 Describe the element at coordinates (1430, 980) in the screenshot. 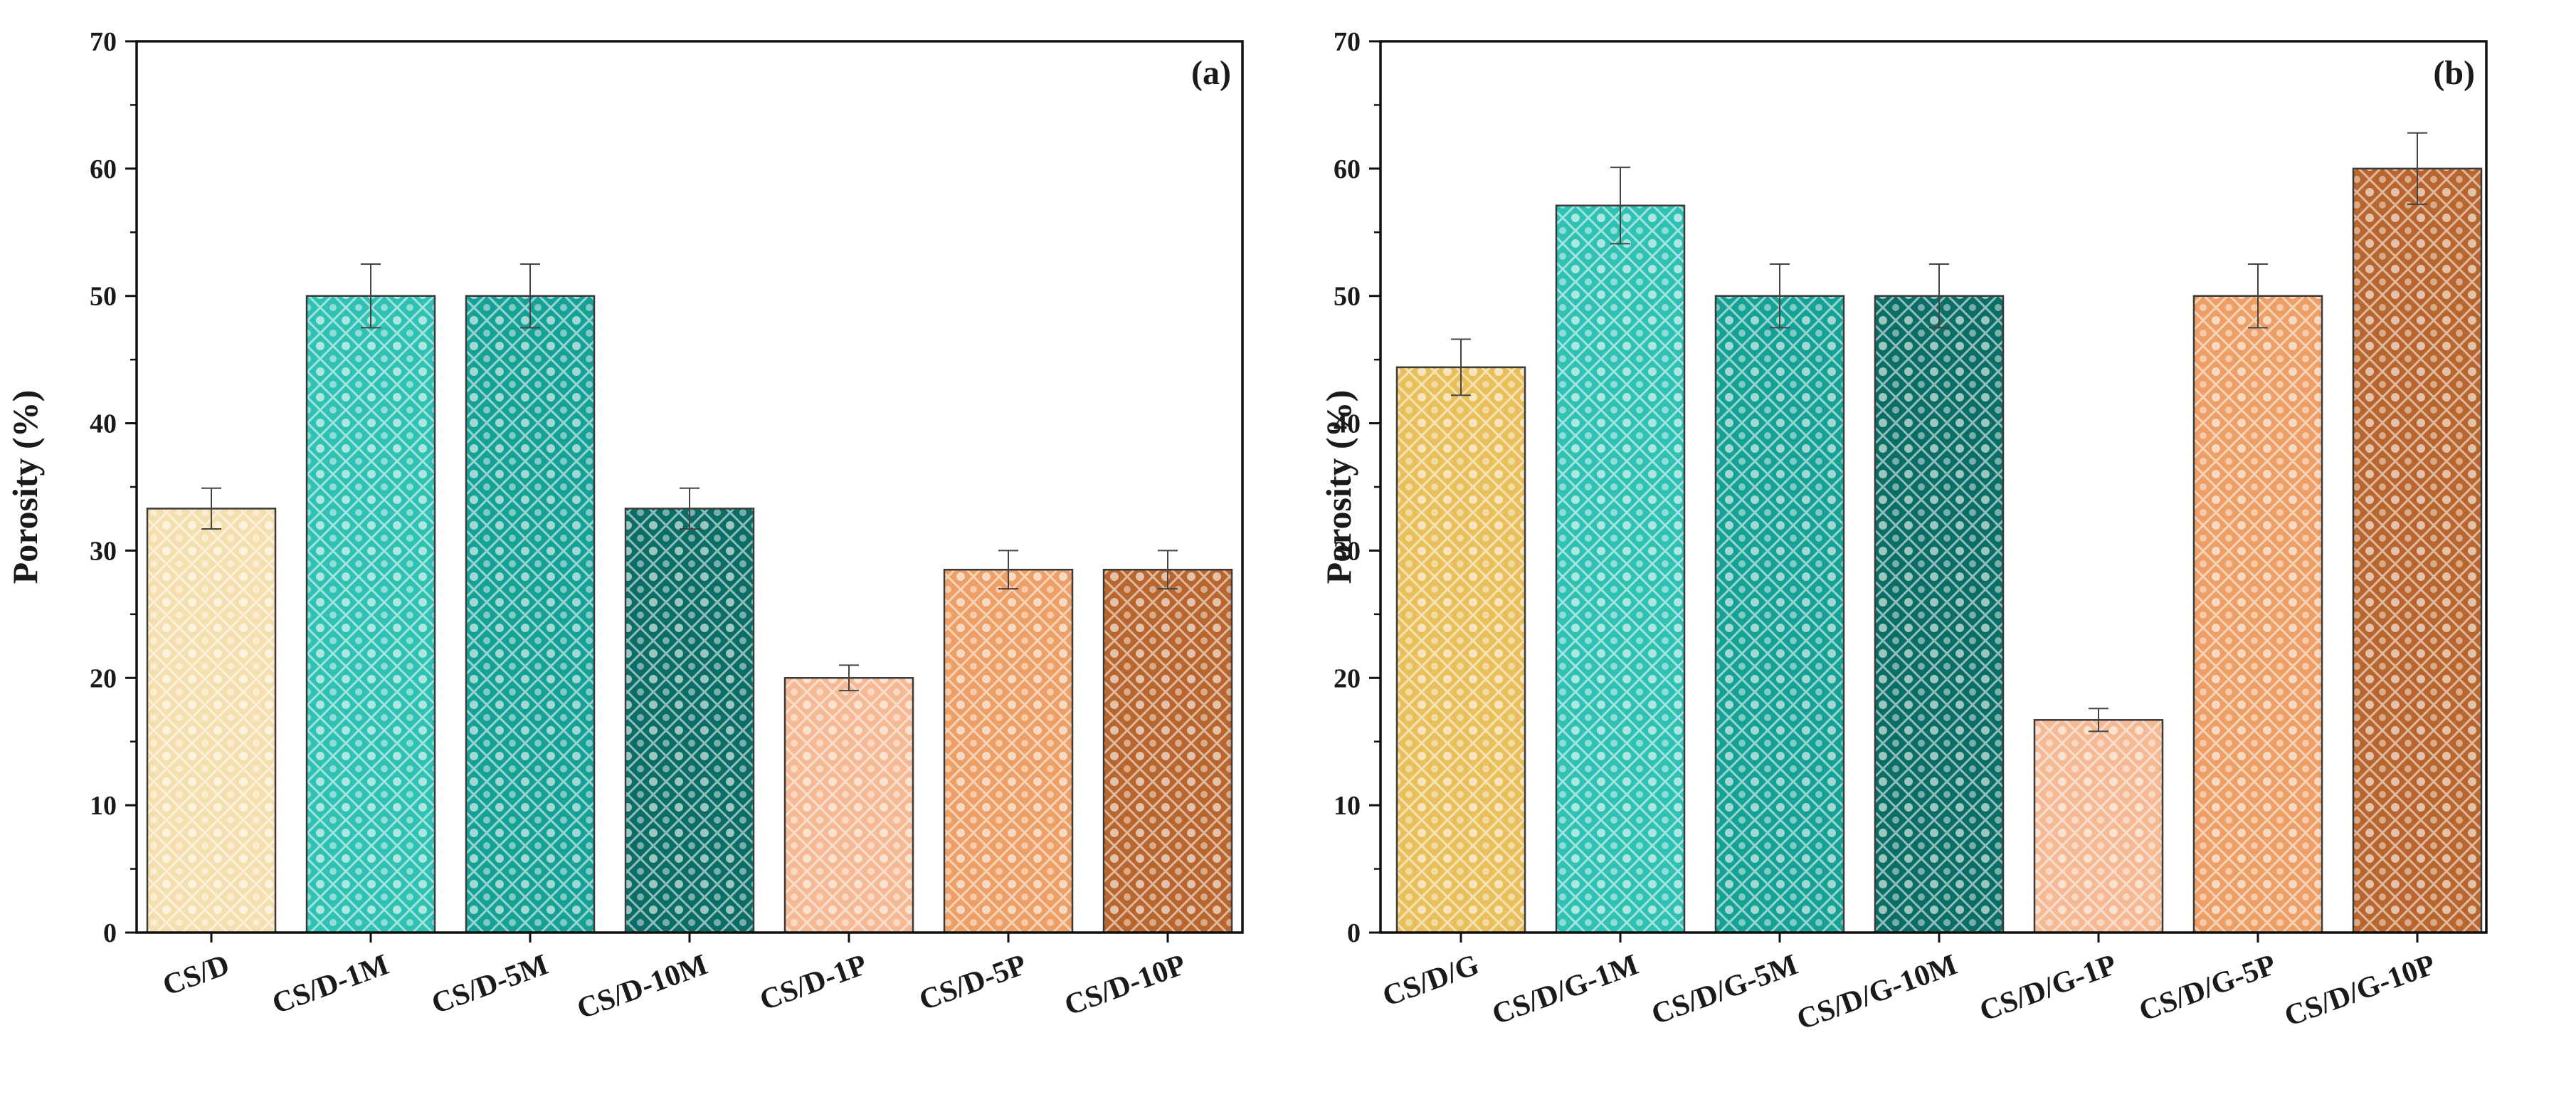

I see `x-tick-label: CS/D/G` at that location.